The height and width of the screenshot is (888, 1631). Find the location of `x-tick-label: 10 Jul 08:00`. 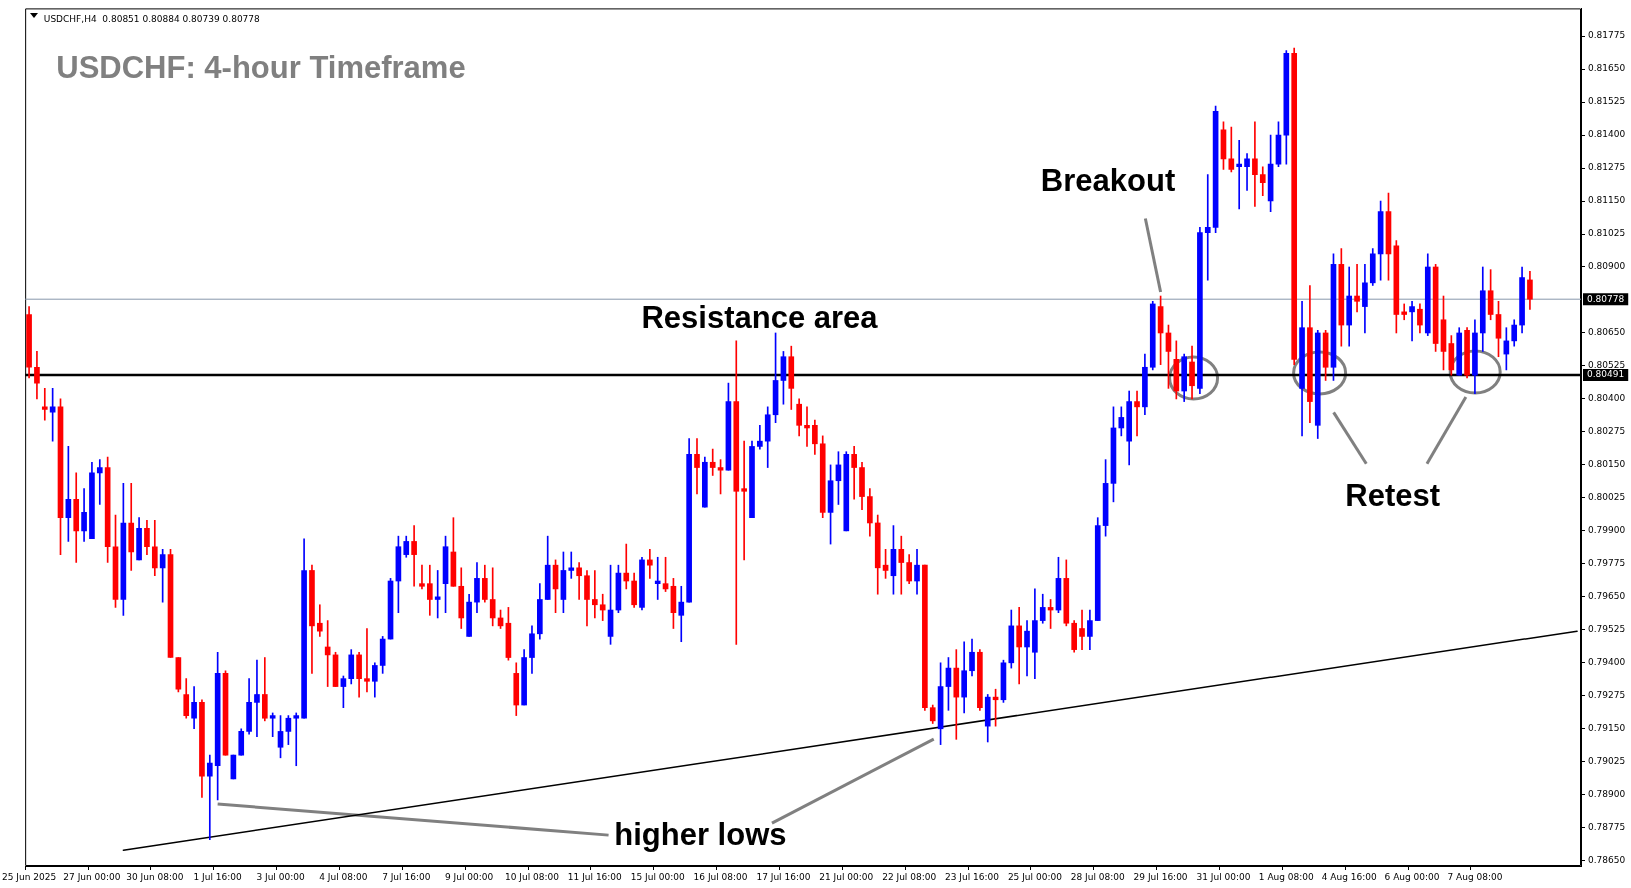

x-tick-label: 10 Jul 08:00 is located at coordinates (532, 876).